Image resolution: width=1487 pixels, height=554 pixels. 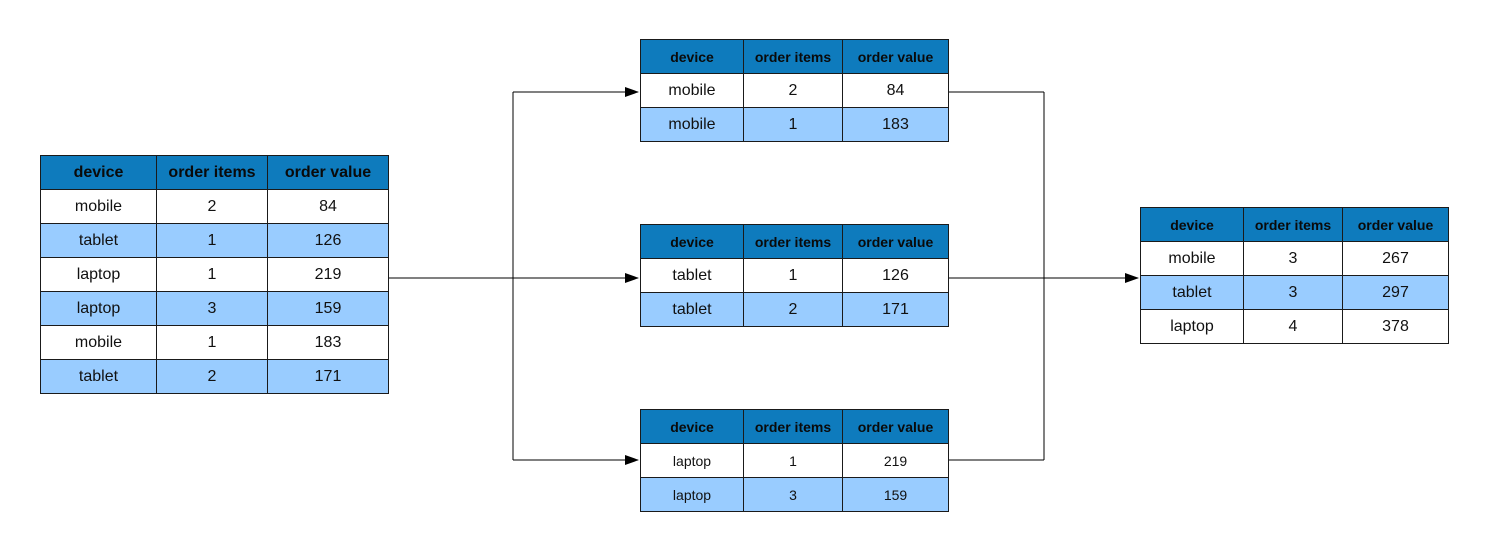 What do you see at coordinates (1395, 258) in the screenshot?
I see `table-cell: 267` at bounding box center [1395, 258].